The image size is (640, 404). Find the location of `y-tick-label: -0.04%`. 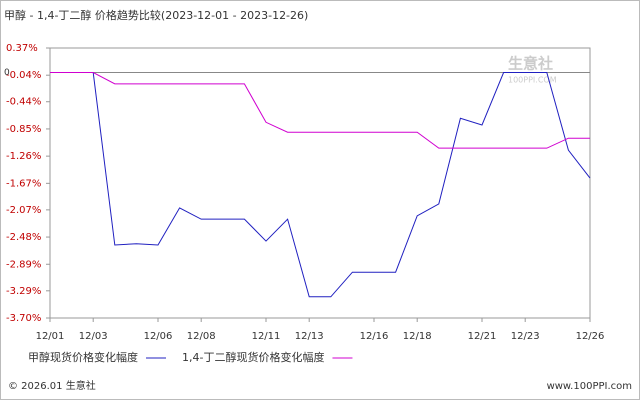

y-tick-label: -0.04% is located at coordinates (23, 75).